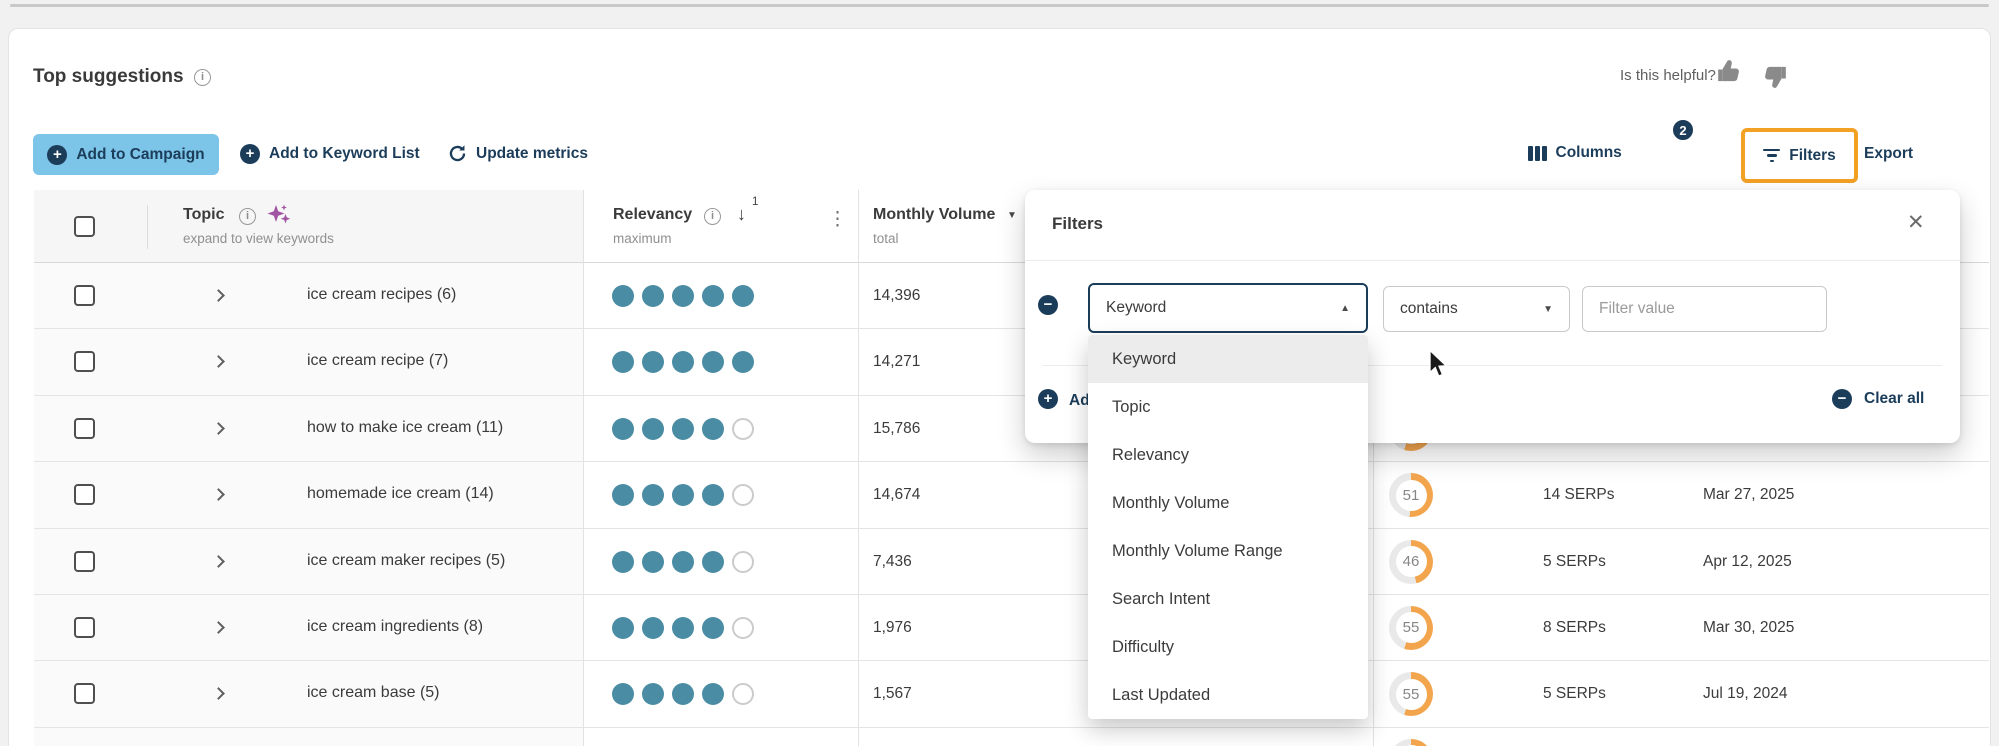 The height and width of the screenshot is (746, 1999). What do you see at coordinates (147, 227) in the screenshot?
I see `header-separator` at bounding box center [147, 227].